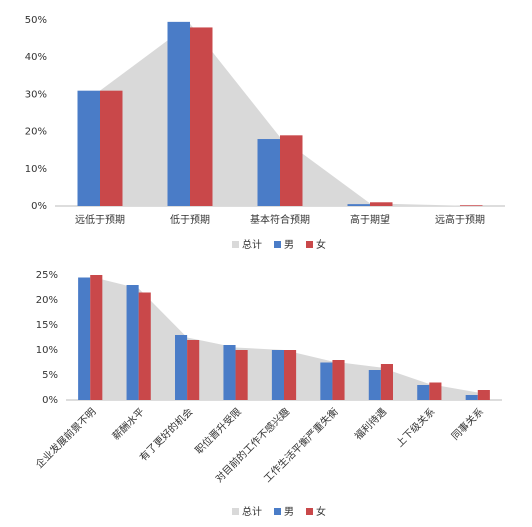 The height and width of the screenshot is (527, 532). I want to click on x-tick-label: 同事关系, so click(467, 423).